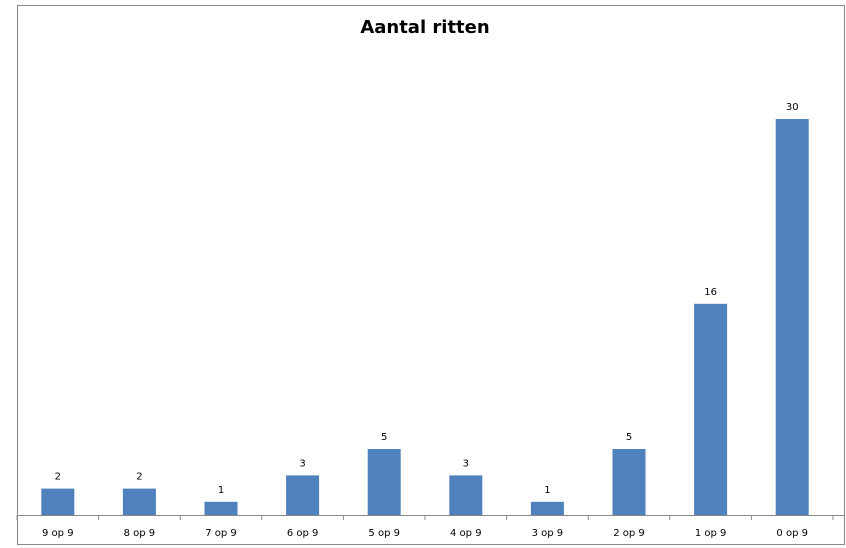 This screenshot has width=846, height=548. I want to click on data-label: 16, so click(710, 292).